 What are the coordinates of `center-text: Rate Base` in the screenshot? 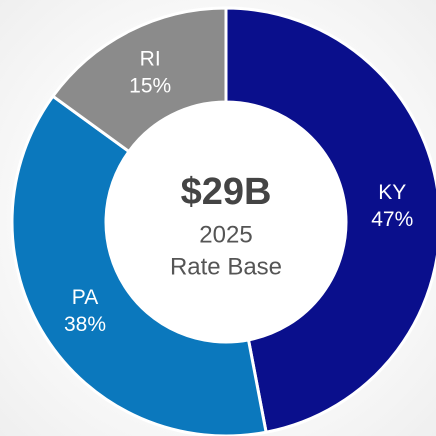 It's located at (226, 266).